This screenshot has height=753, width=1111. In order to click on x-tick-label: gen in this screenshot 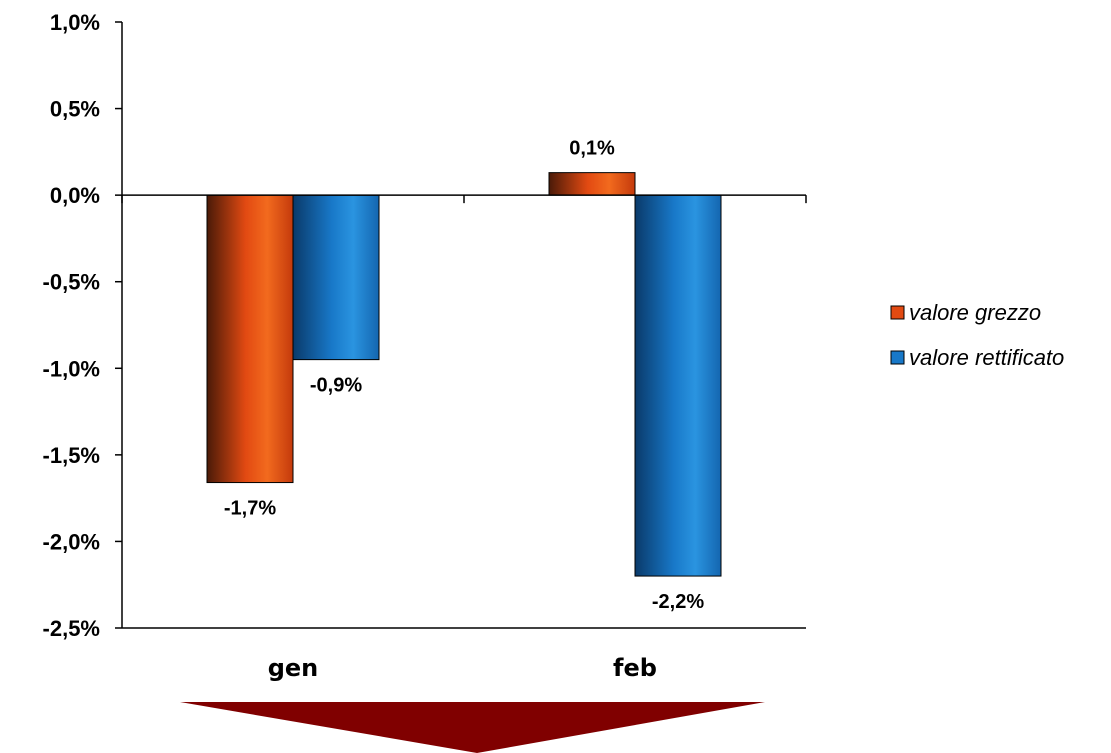, I will do `click(293, 668)`.